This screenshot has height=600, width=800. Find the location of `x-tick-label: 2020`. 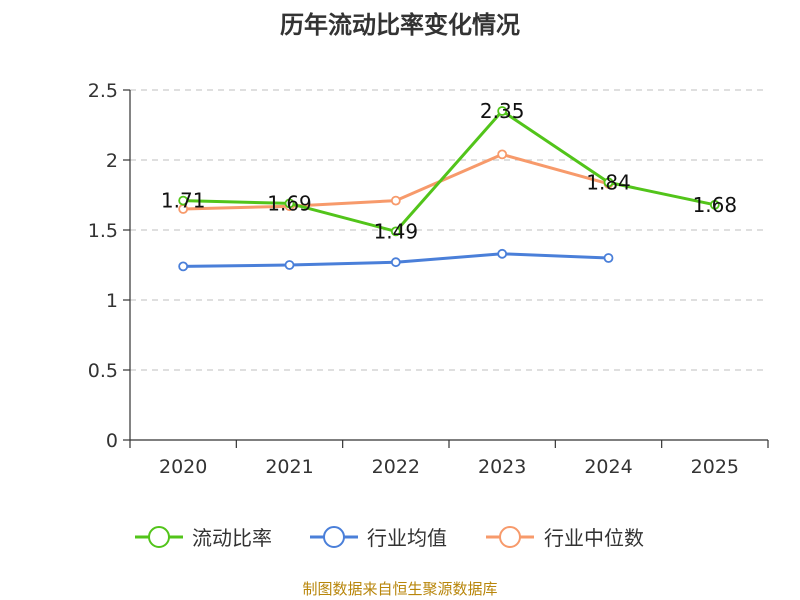

x-tick-label: 2020 is located at coordinates (183, 467).